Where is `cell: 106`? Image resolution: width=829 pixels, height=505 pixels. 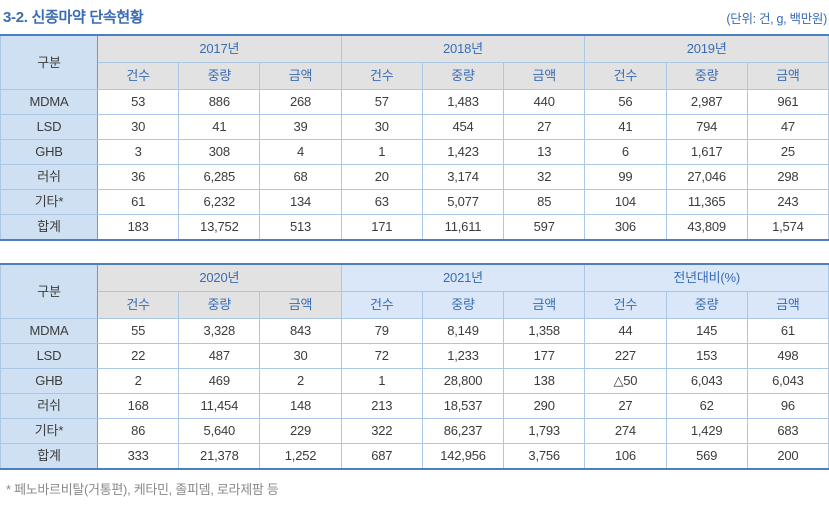
cell: 106 is located at coordinates (625, 456).